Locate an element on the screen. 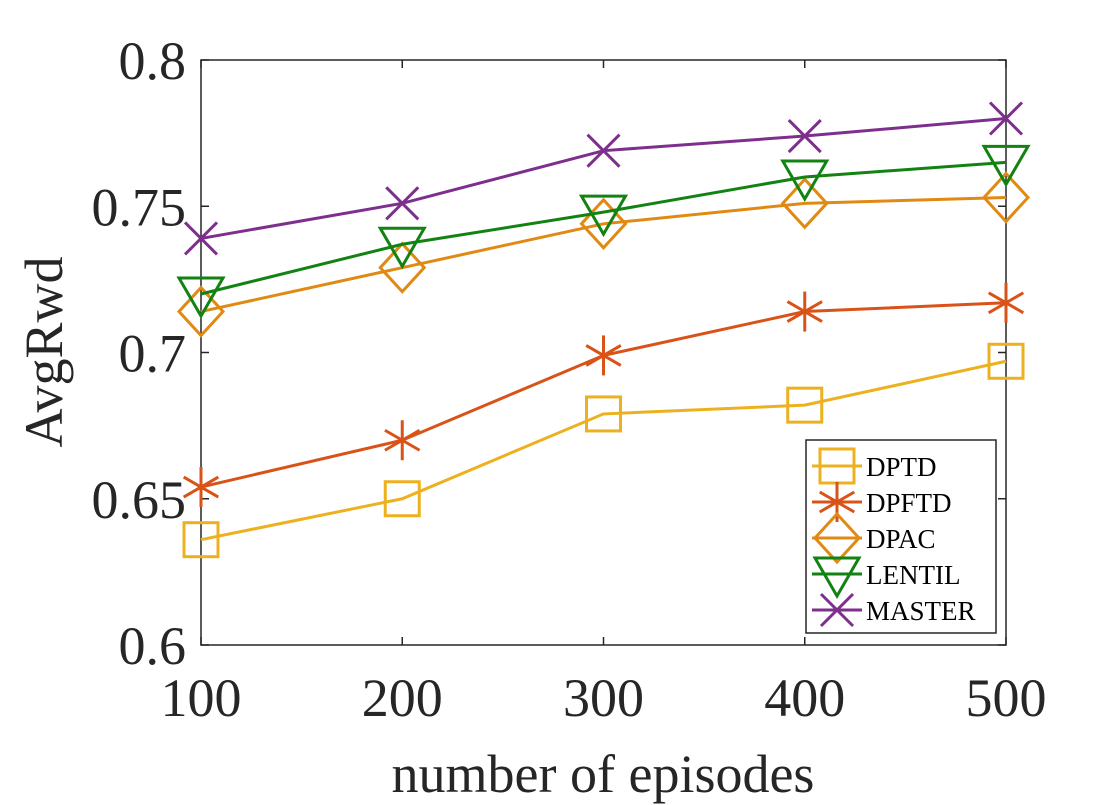 Image resolution: width=1114 pixels, height=805 pixels. legend-label: LENTIL is located at coordinates (913, 575).